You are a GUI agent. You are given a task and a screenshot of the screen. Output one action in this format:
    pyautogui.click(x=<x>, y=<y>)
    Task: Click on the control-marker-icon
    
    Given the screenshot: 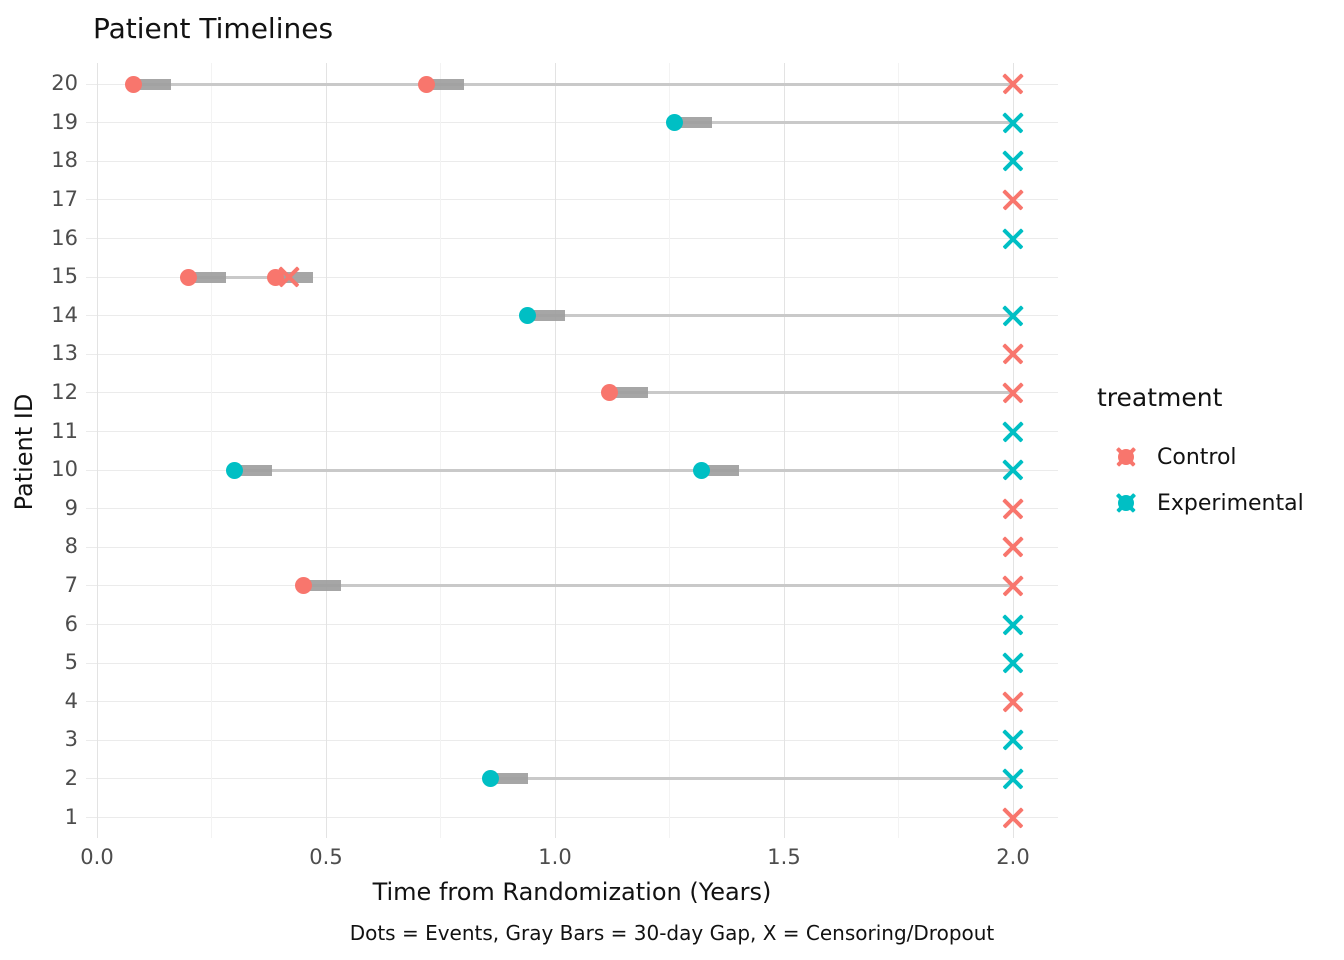 What is the action you would take?
    pyautogui.click(x=1126, y=457)
    